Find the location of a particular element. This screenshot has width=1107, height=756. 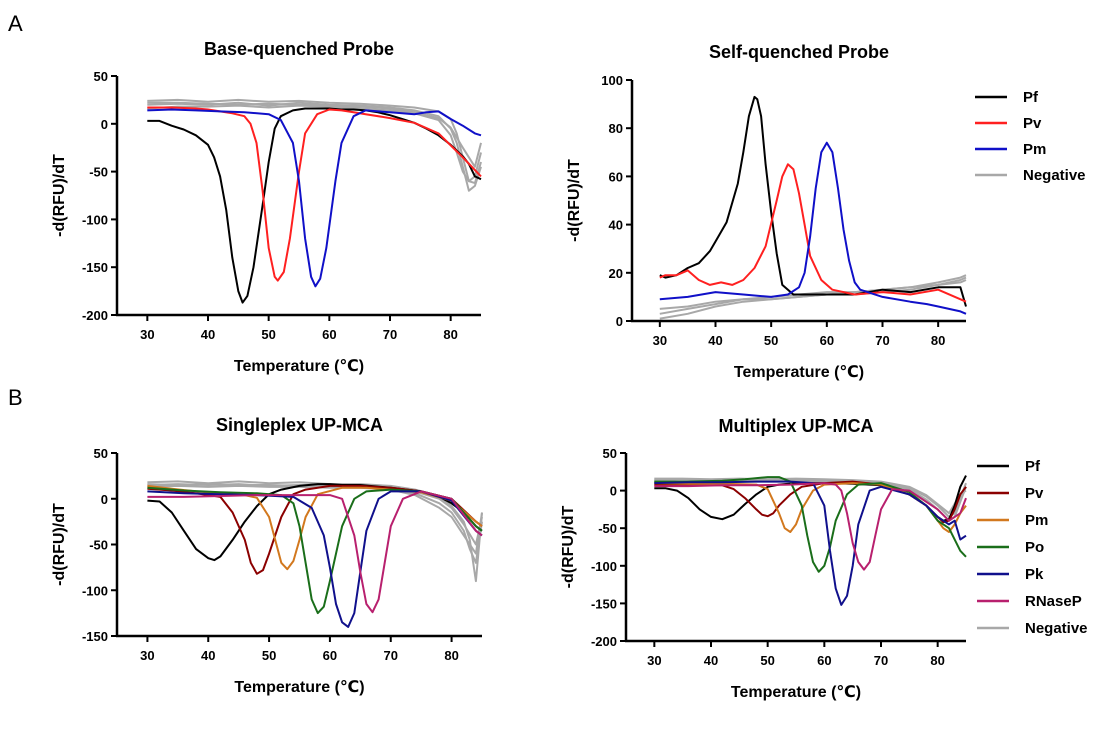

series-line-pk is located at coordinates (810, 543).